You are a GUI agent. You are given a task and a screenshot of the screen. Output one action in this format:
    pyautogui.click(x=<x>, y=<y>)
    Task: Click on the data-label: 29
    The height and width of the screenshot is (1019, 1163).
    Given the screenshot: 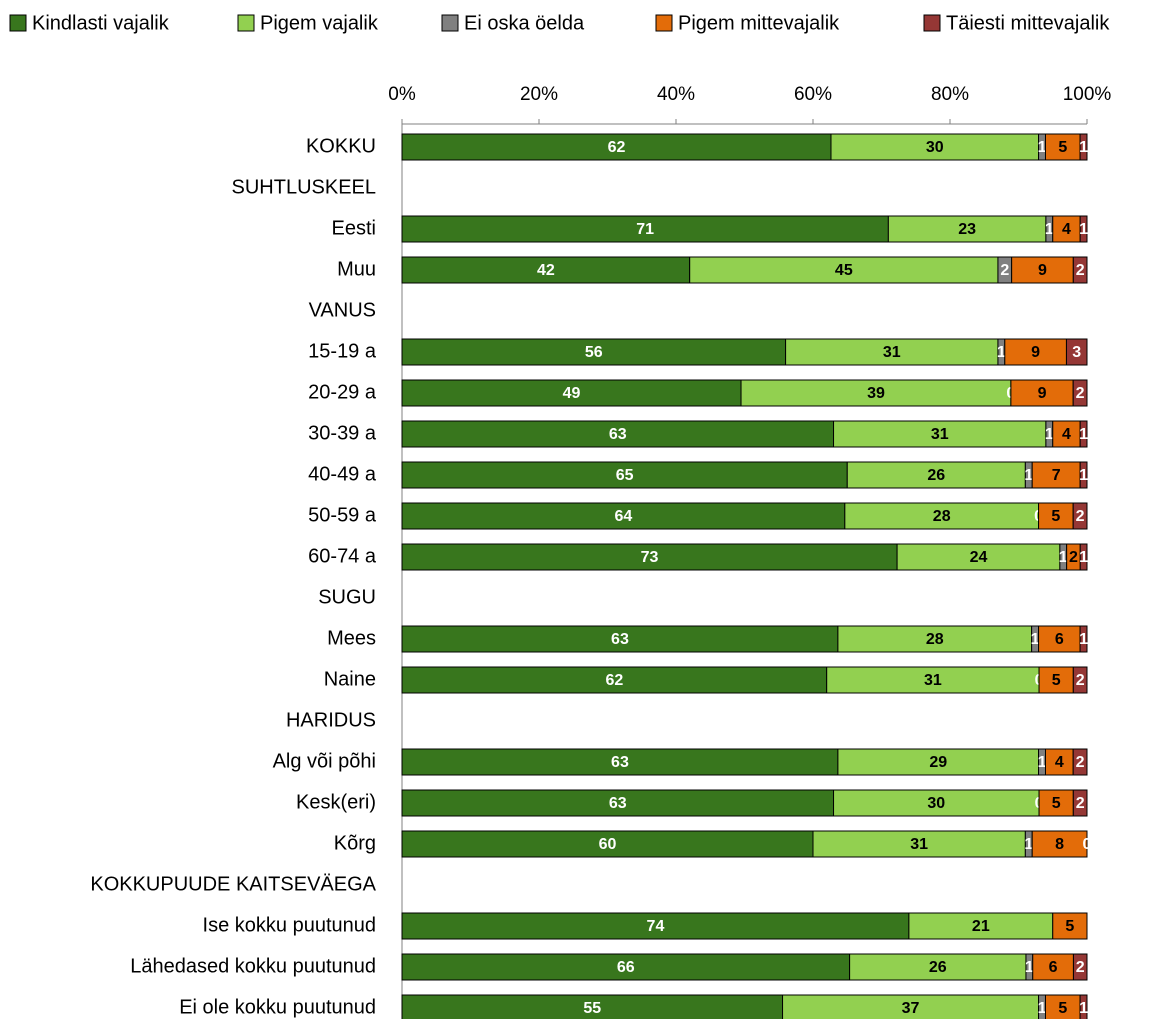 What is the action you would take?
    pyautogui.click(x=938, y=762)
    